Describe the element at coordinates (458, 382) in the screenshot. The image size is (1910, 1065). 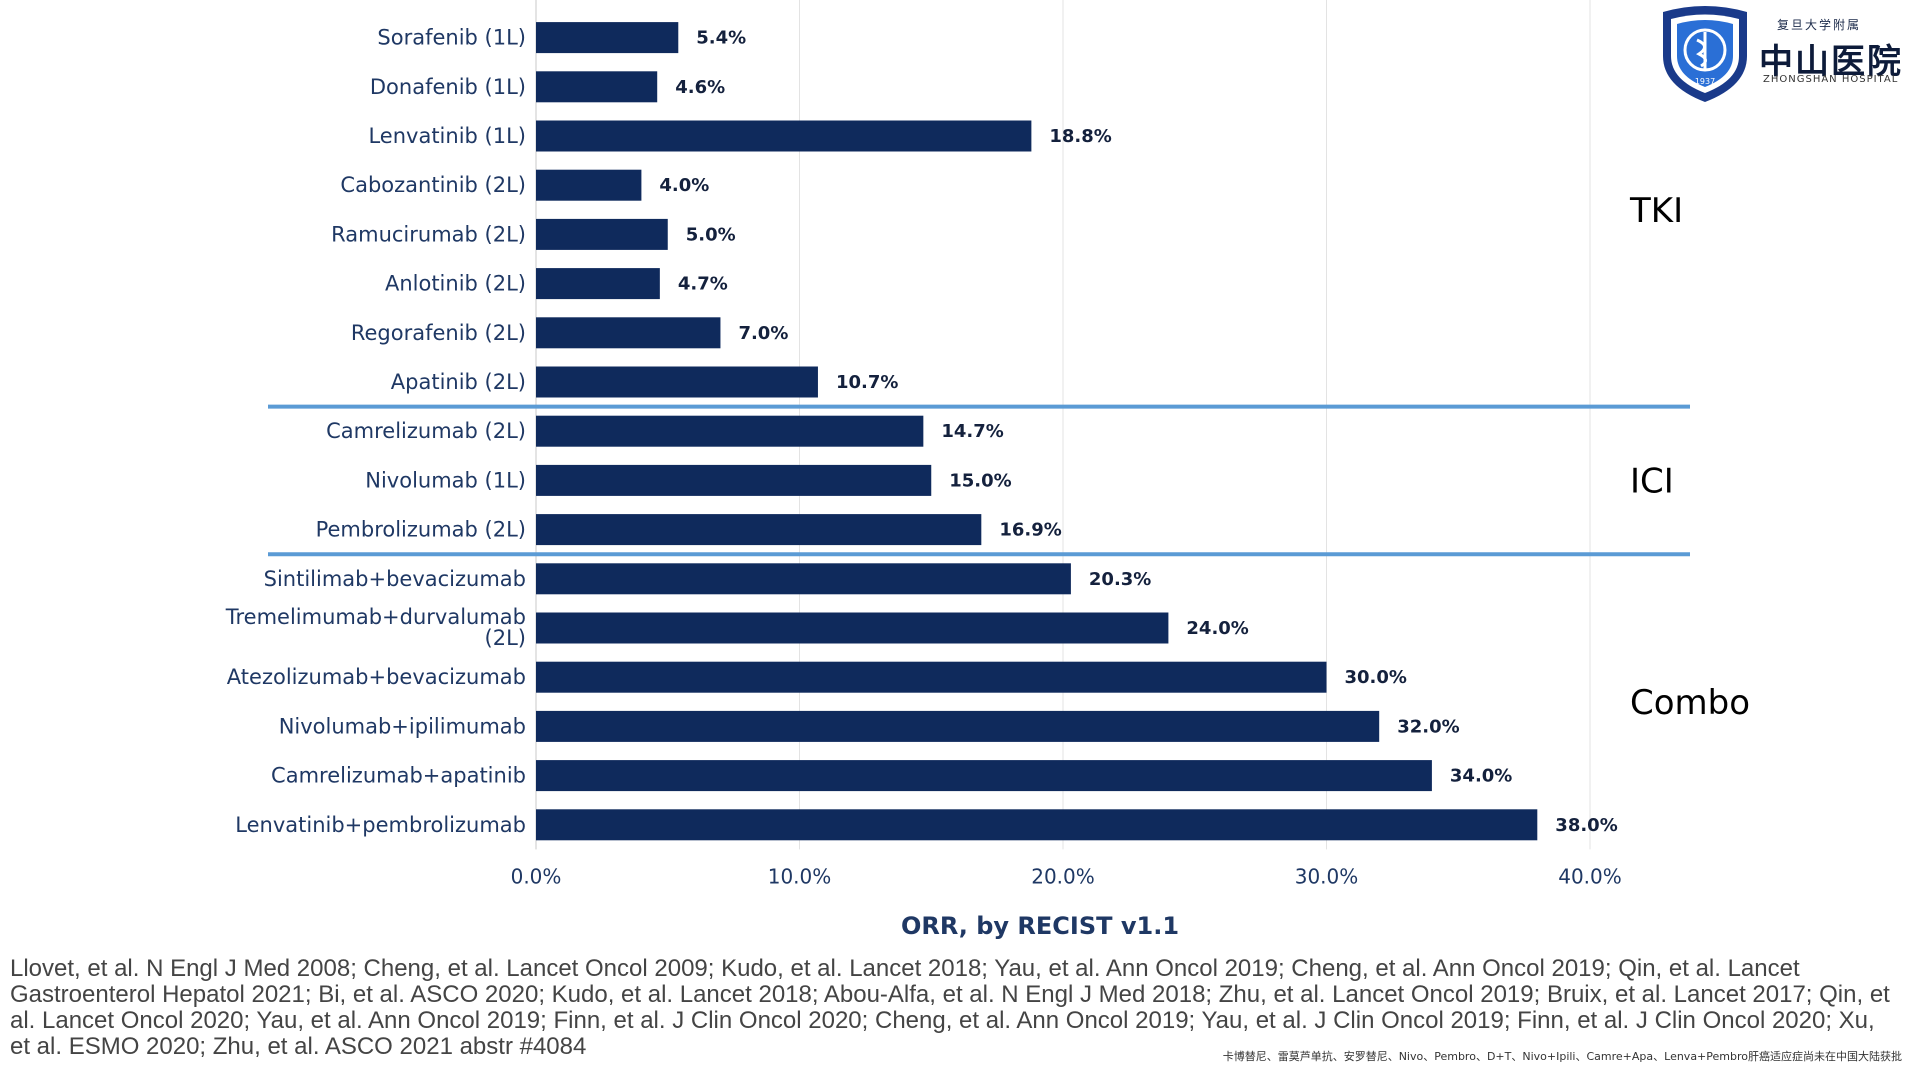
I see `category-label: Apatinib (2L)` at that location.